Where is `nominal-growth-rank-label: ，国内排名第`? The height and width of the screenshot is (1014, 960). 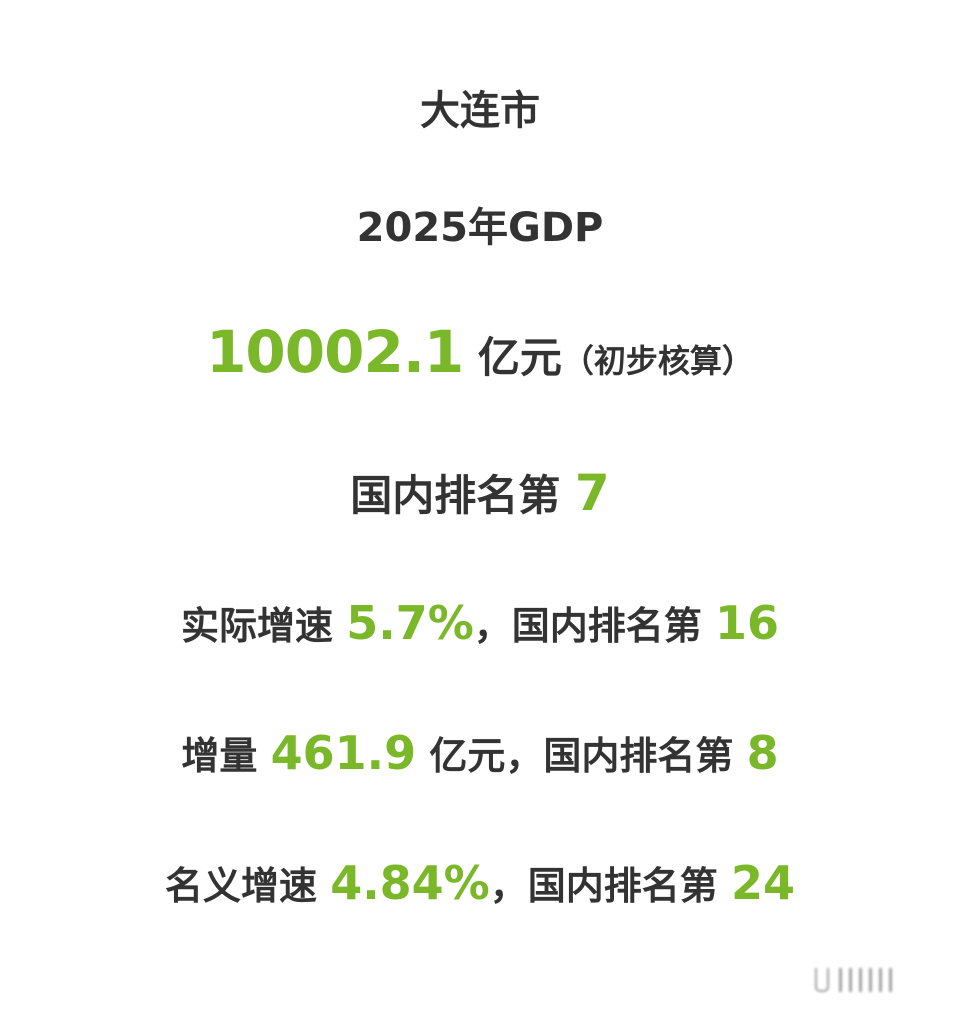 nominal-growth-rank-label: ，国内排名第 is located at coordinates (610, 886).